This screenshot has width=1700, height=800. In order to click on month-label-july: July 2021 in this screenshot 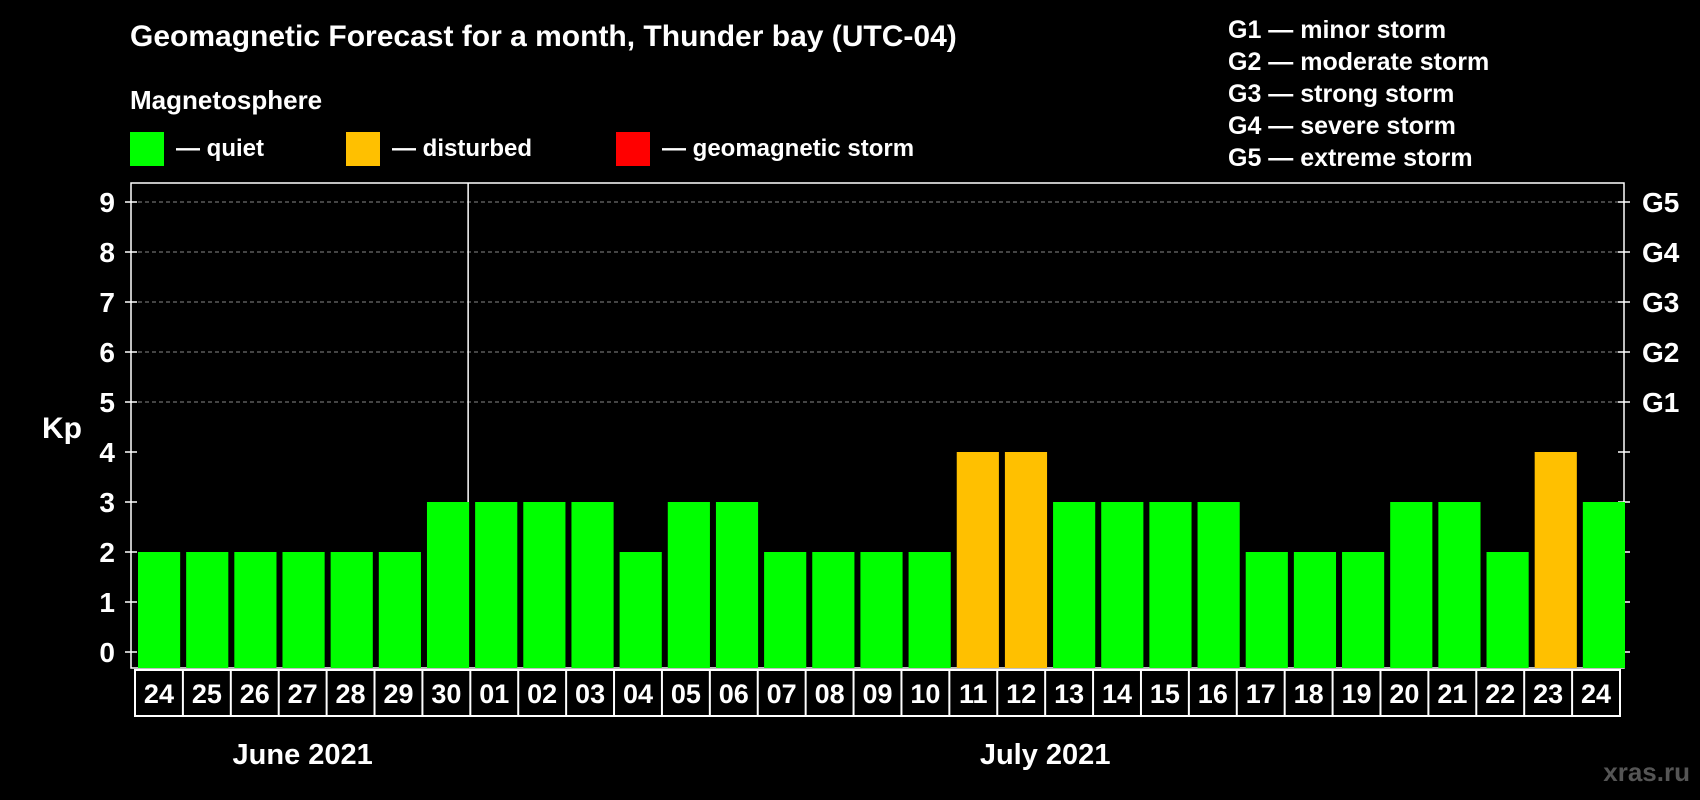, I will do `click(1045, 755)`.